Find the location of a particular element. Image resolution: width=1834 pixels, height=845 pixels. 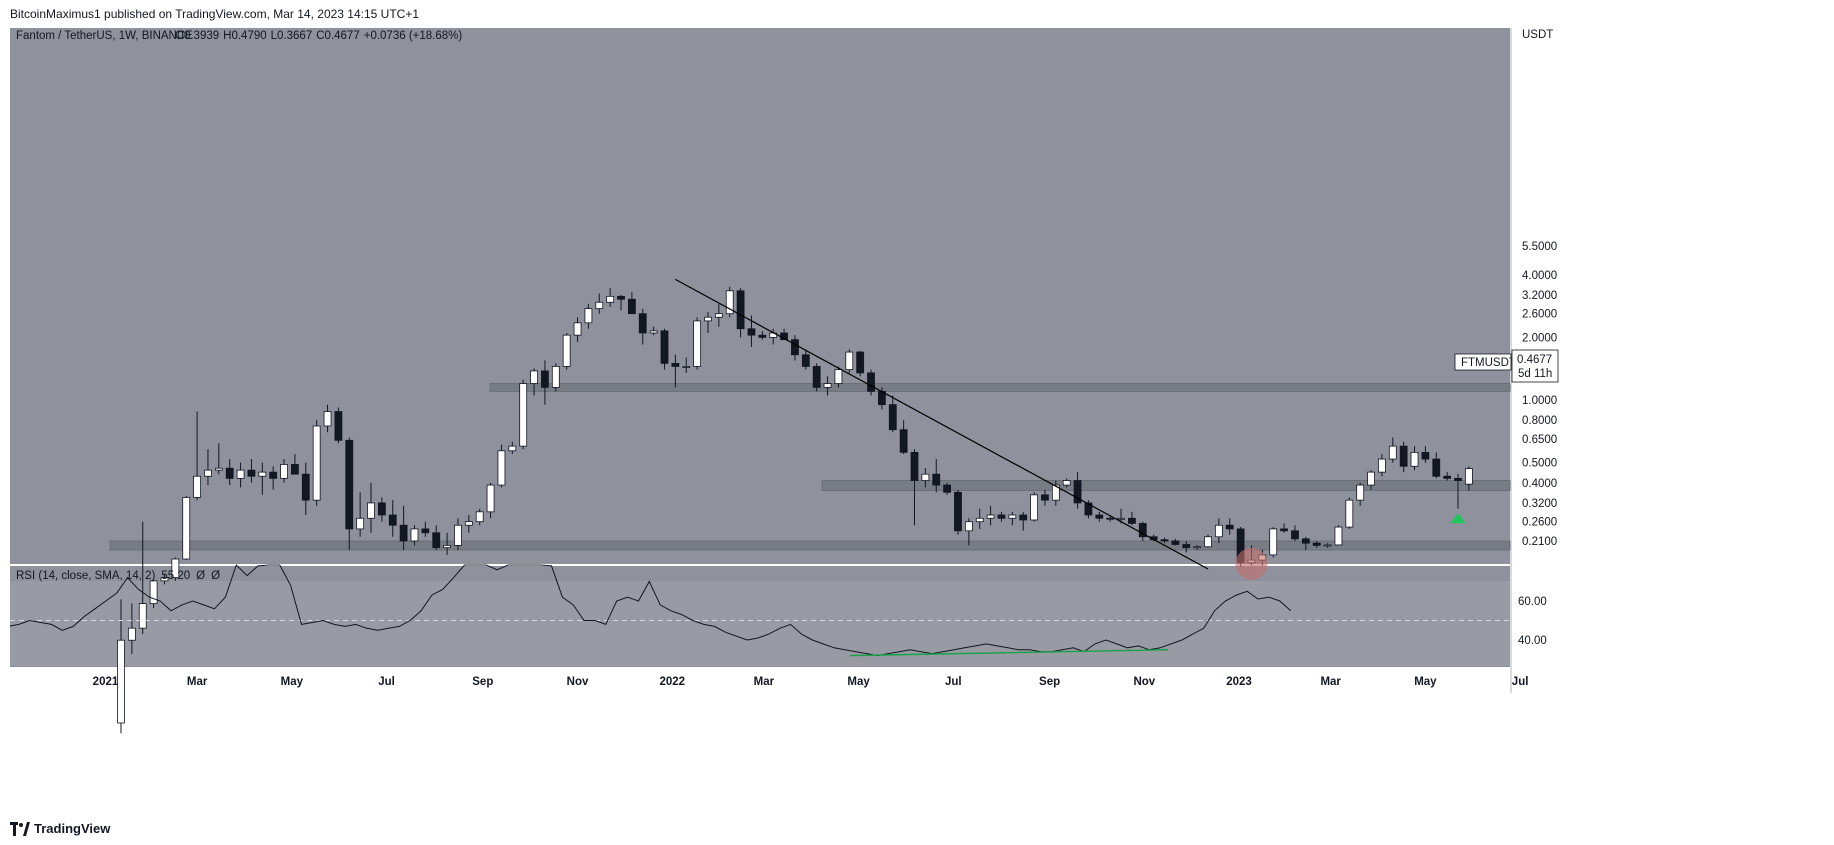

current-price-countdown: 5d 11h is located at coordinates (1535, 374).